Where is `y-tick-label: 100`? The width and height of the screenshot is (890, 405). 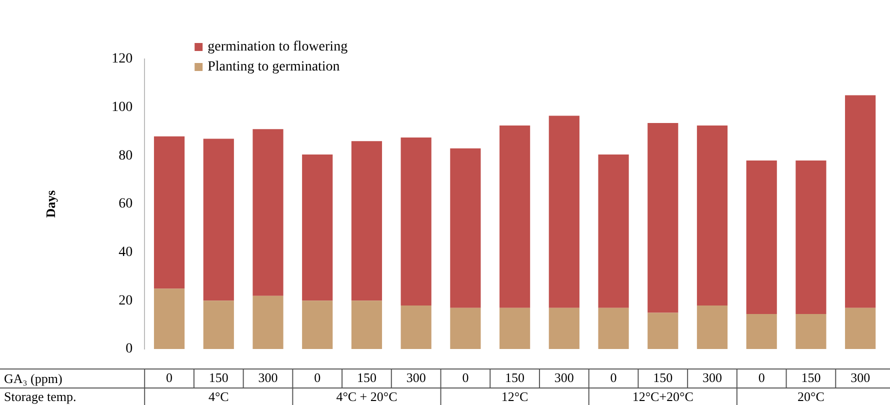
y-tick-label: 100 is located at coordinates (122, 108).